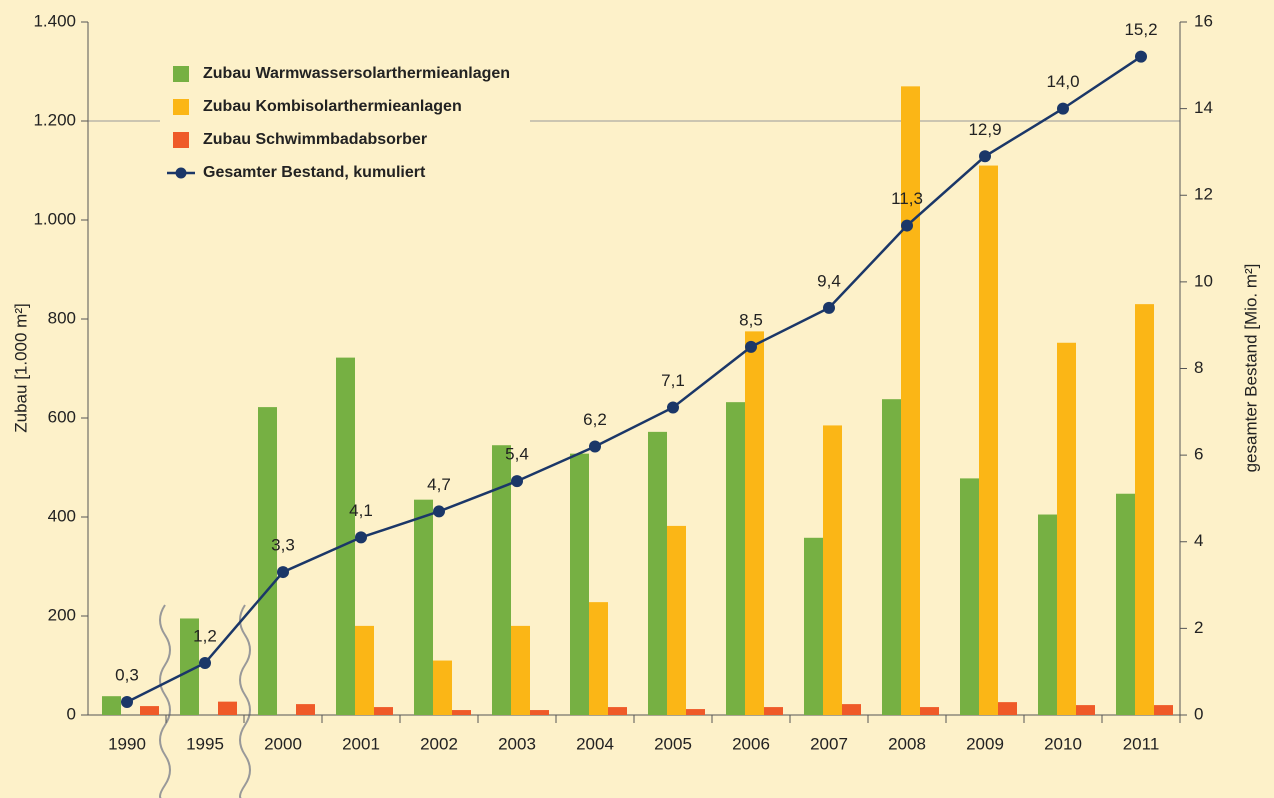 Image resolution: width=1274 pixels, height=798 pixels. What do you see at coordinates (595, 743) in the screenshot?
I see `x-tick-label: 2004` at bounding box center [595, 743].